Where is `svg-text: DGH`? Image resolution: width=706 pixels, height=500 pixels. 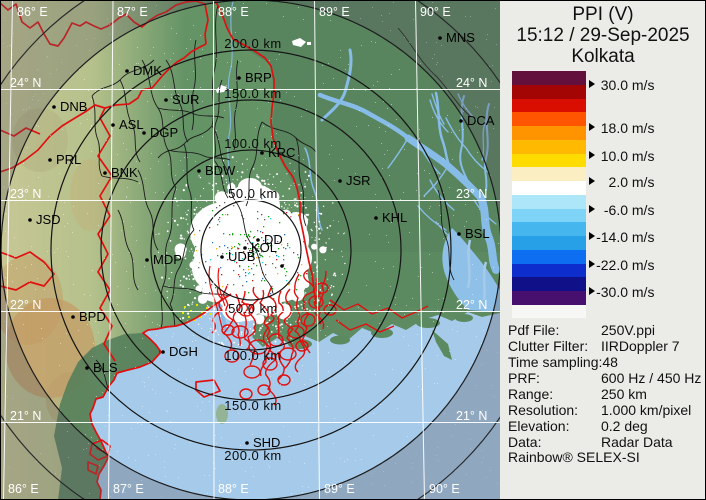 svg-text: DGH is located at coordinates (183, 351).